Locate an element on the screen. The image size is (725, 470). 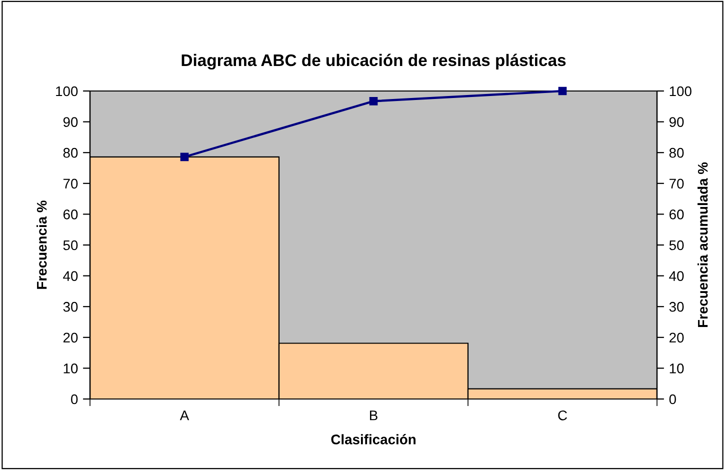
y2-tick-label: 100 is located at coordinates (681, 91).